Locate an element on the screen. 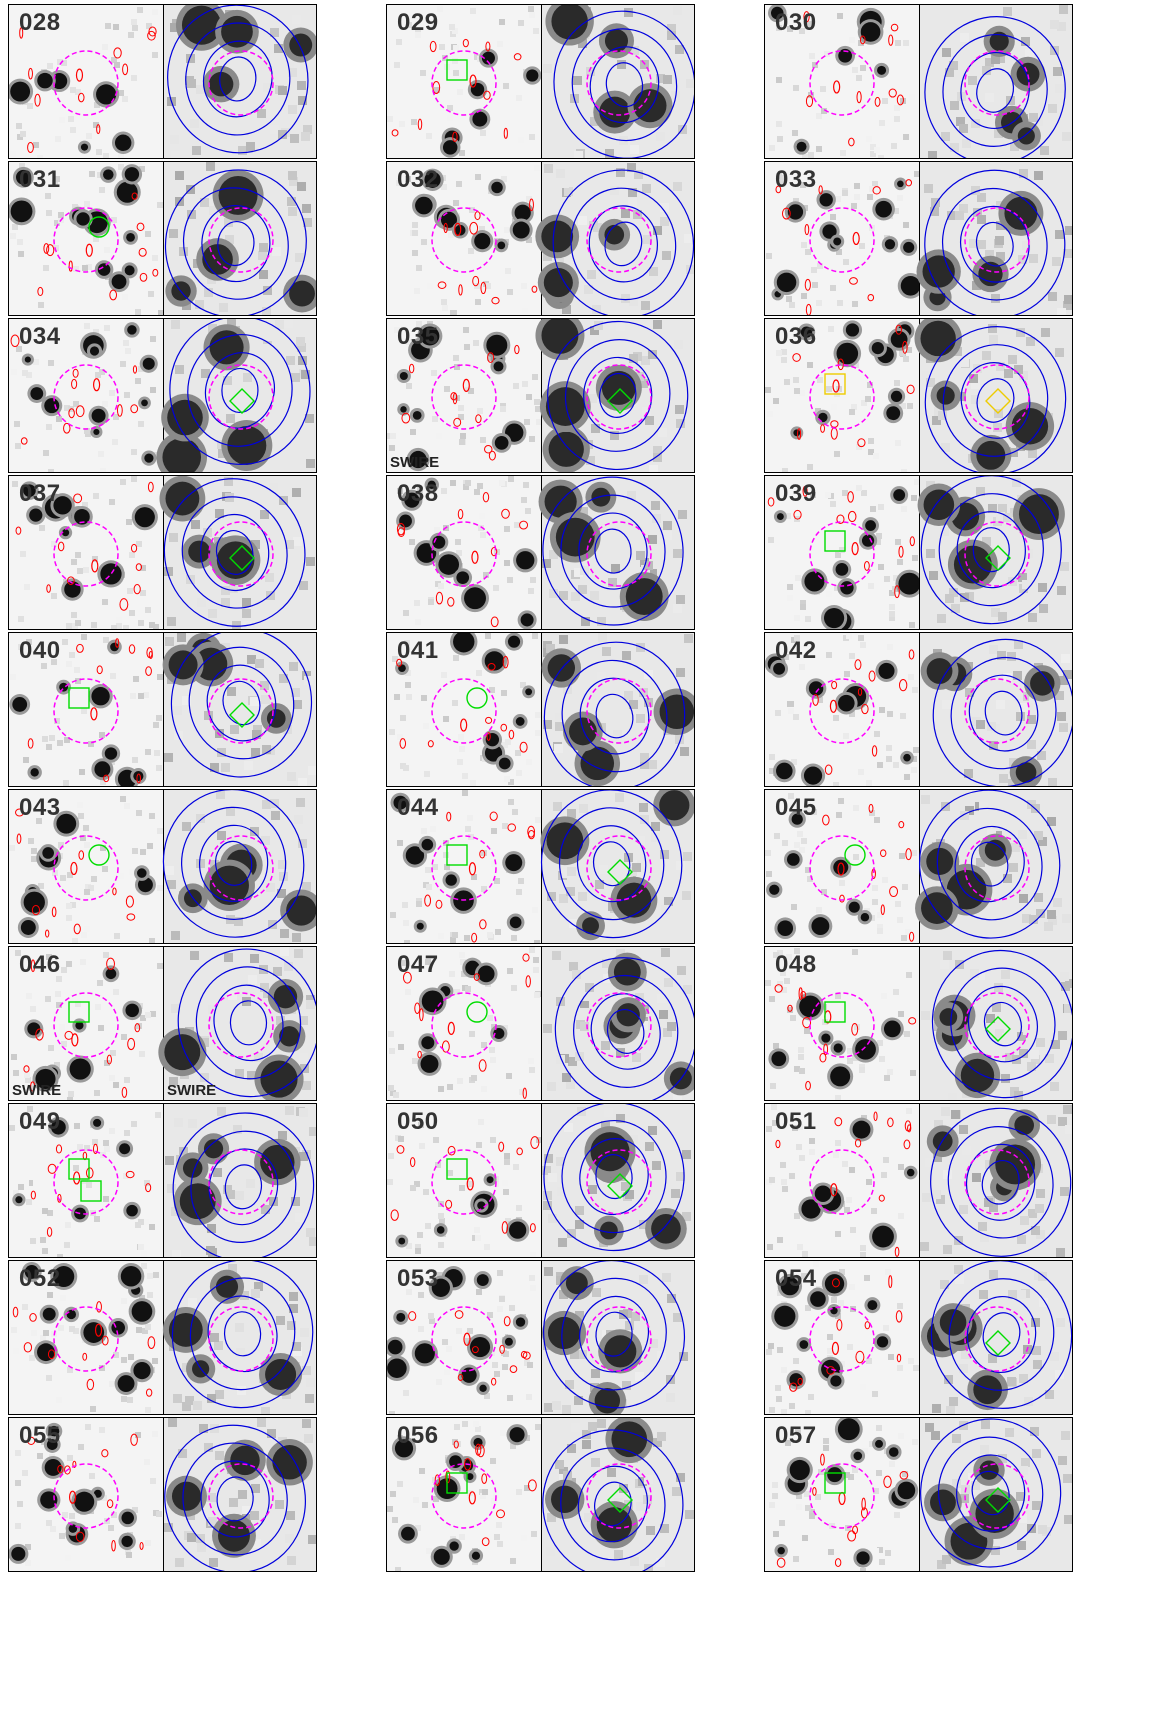  panel-043: 043 is located at coordinates (162, 866).